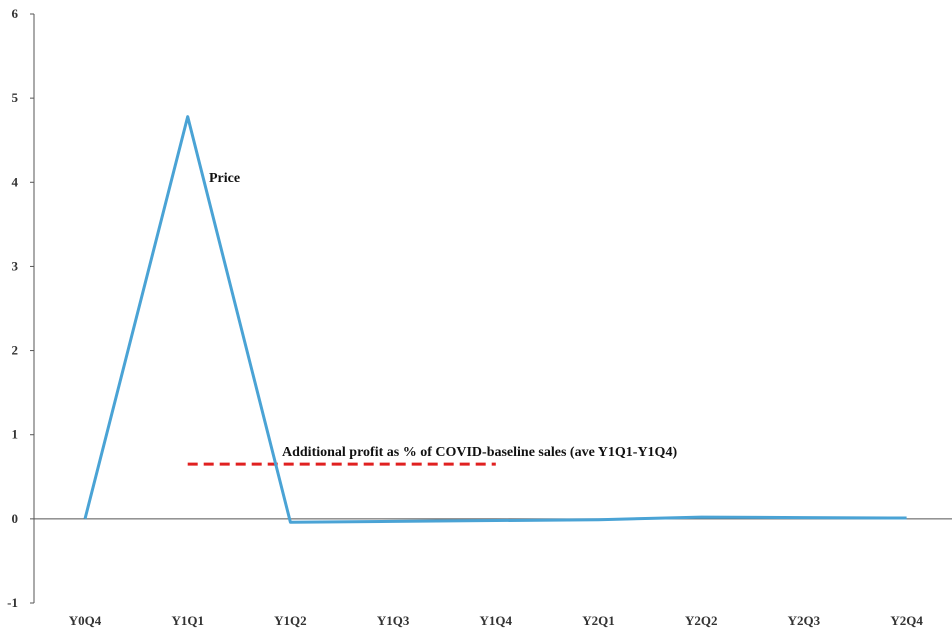 The height and width of the screenshot is (633, 952). I want to click on x-tick-label: Y2Q4, so click(906, 620).